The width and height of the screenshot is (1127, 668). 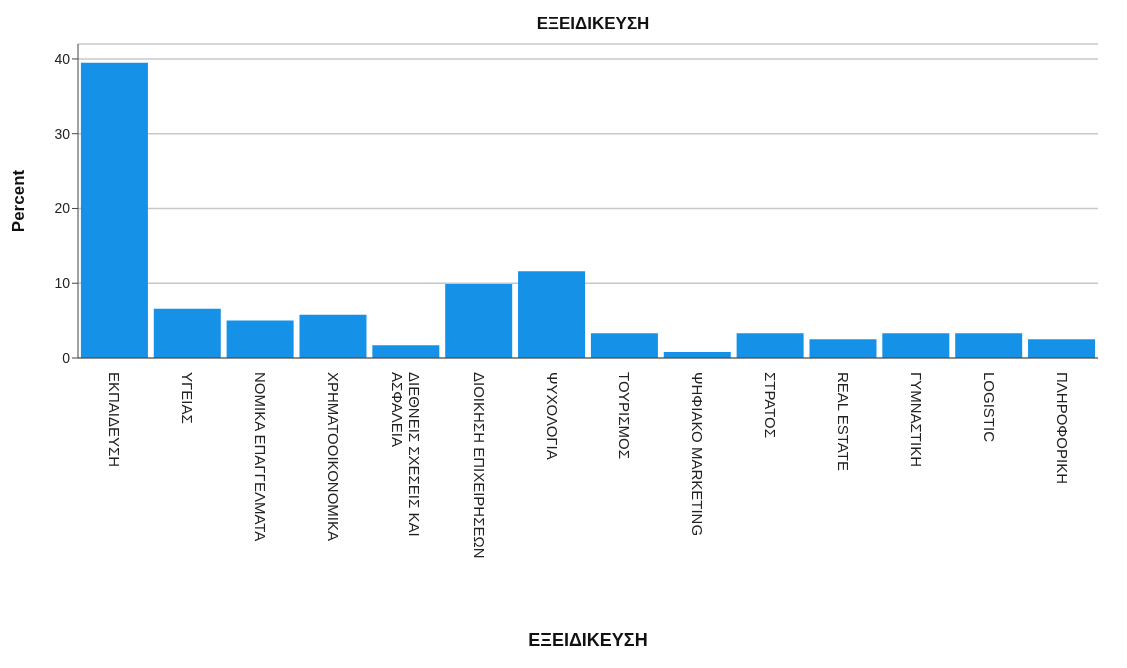 What do you see at coordinates (19, 201) in the screenshot?
I see `y-axis-title: Percent` at bounding box center [19, 201].